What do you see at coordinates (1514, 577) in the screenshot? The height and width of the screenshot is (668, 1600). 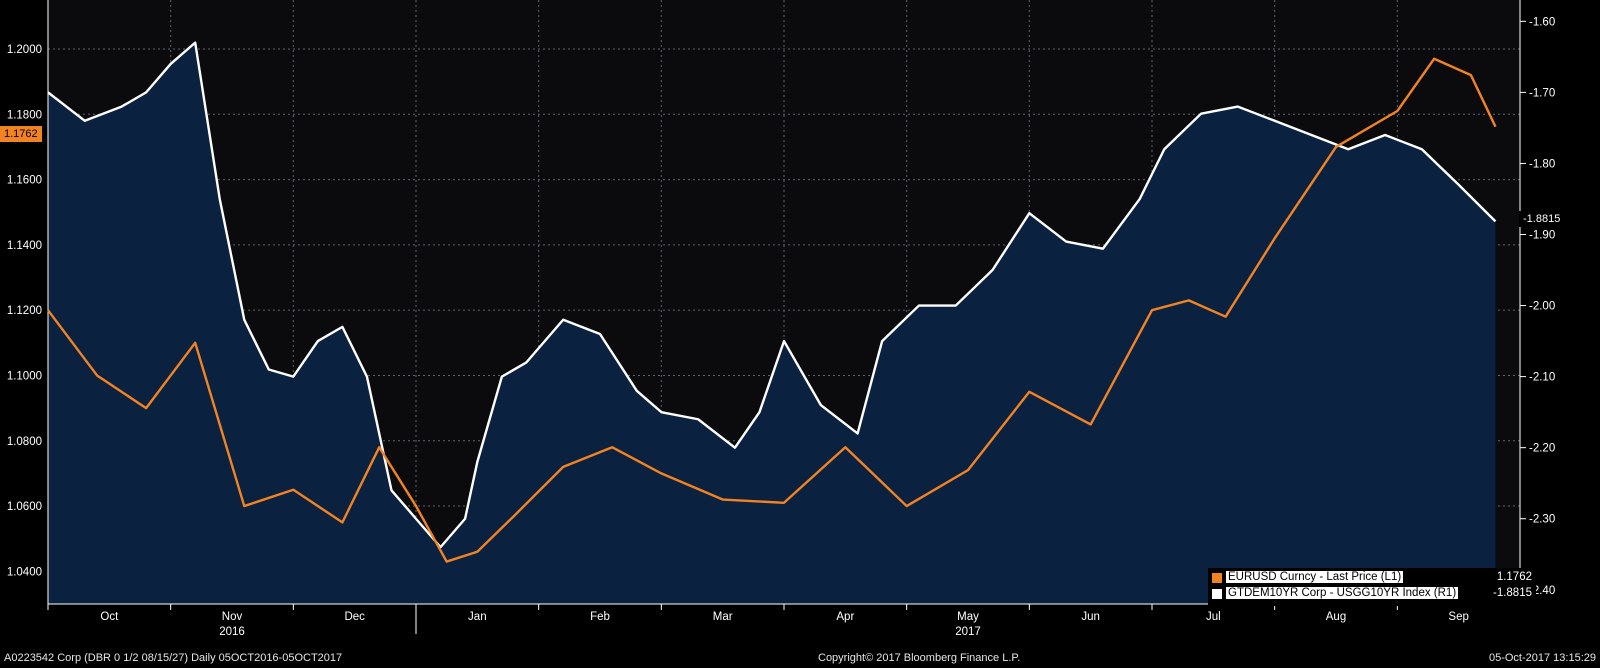 I see `legend-value-eurusd: 1.1762` at bounding box center [1514, 577].